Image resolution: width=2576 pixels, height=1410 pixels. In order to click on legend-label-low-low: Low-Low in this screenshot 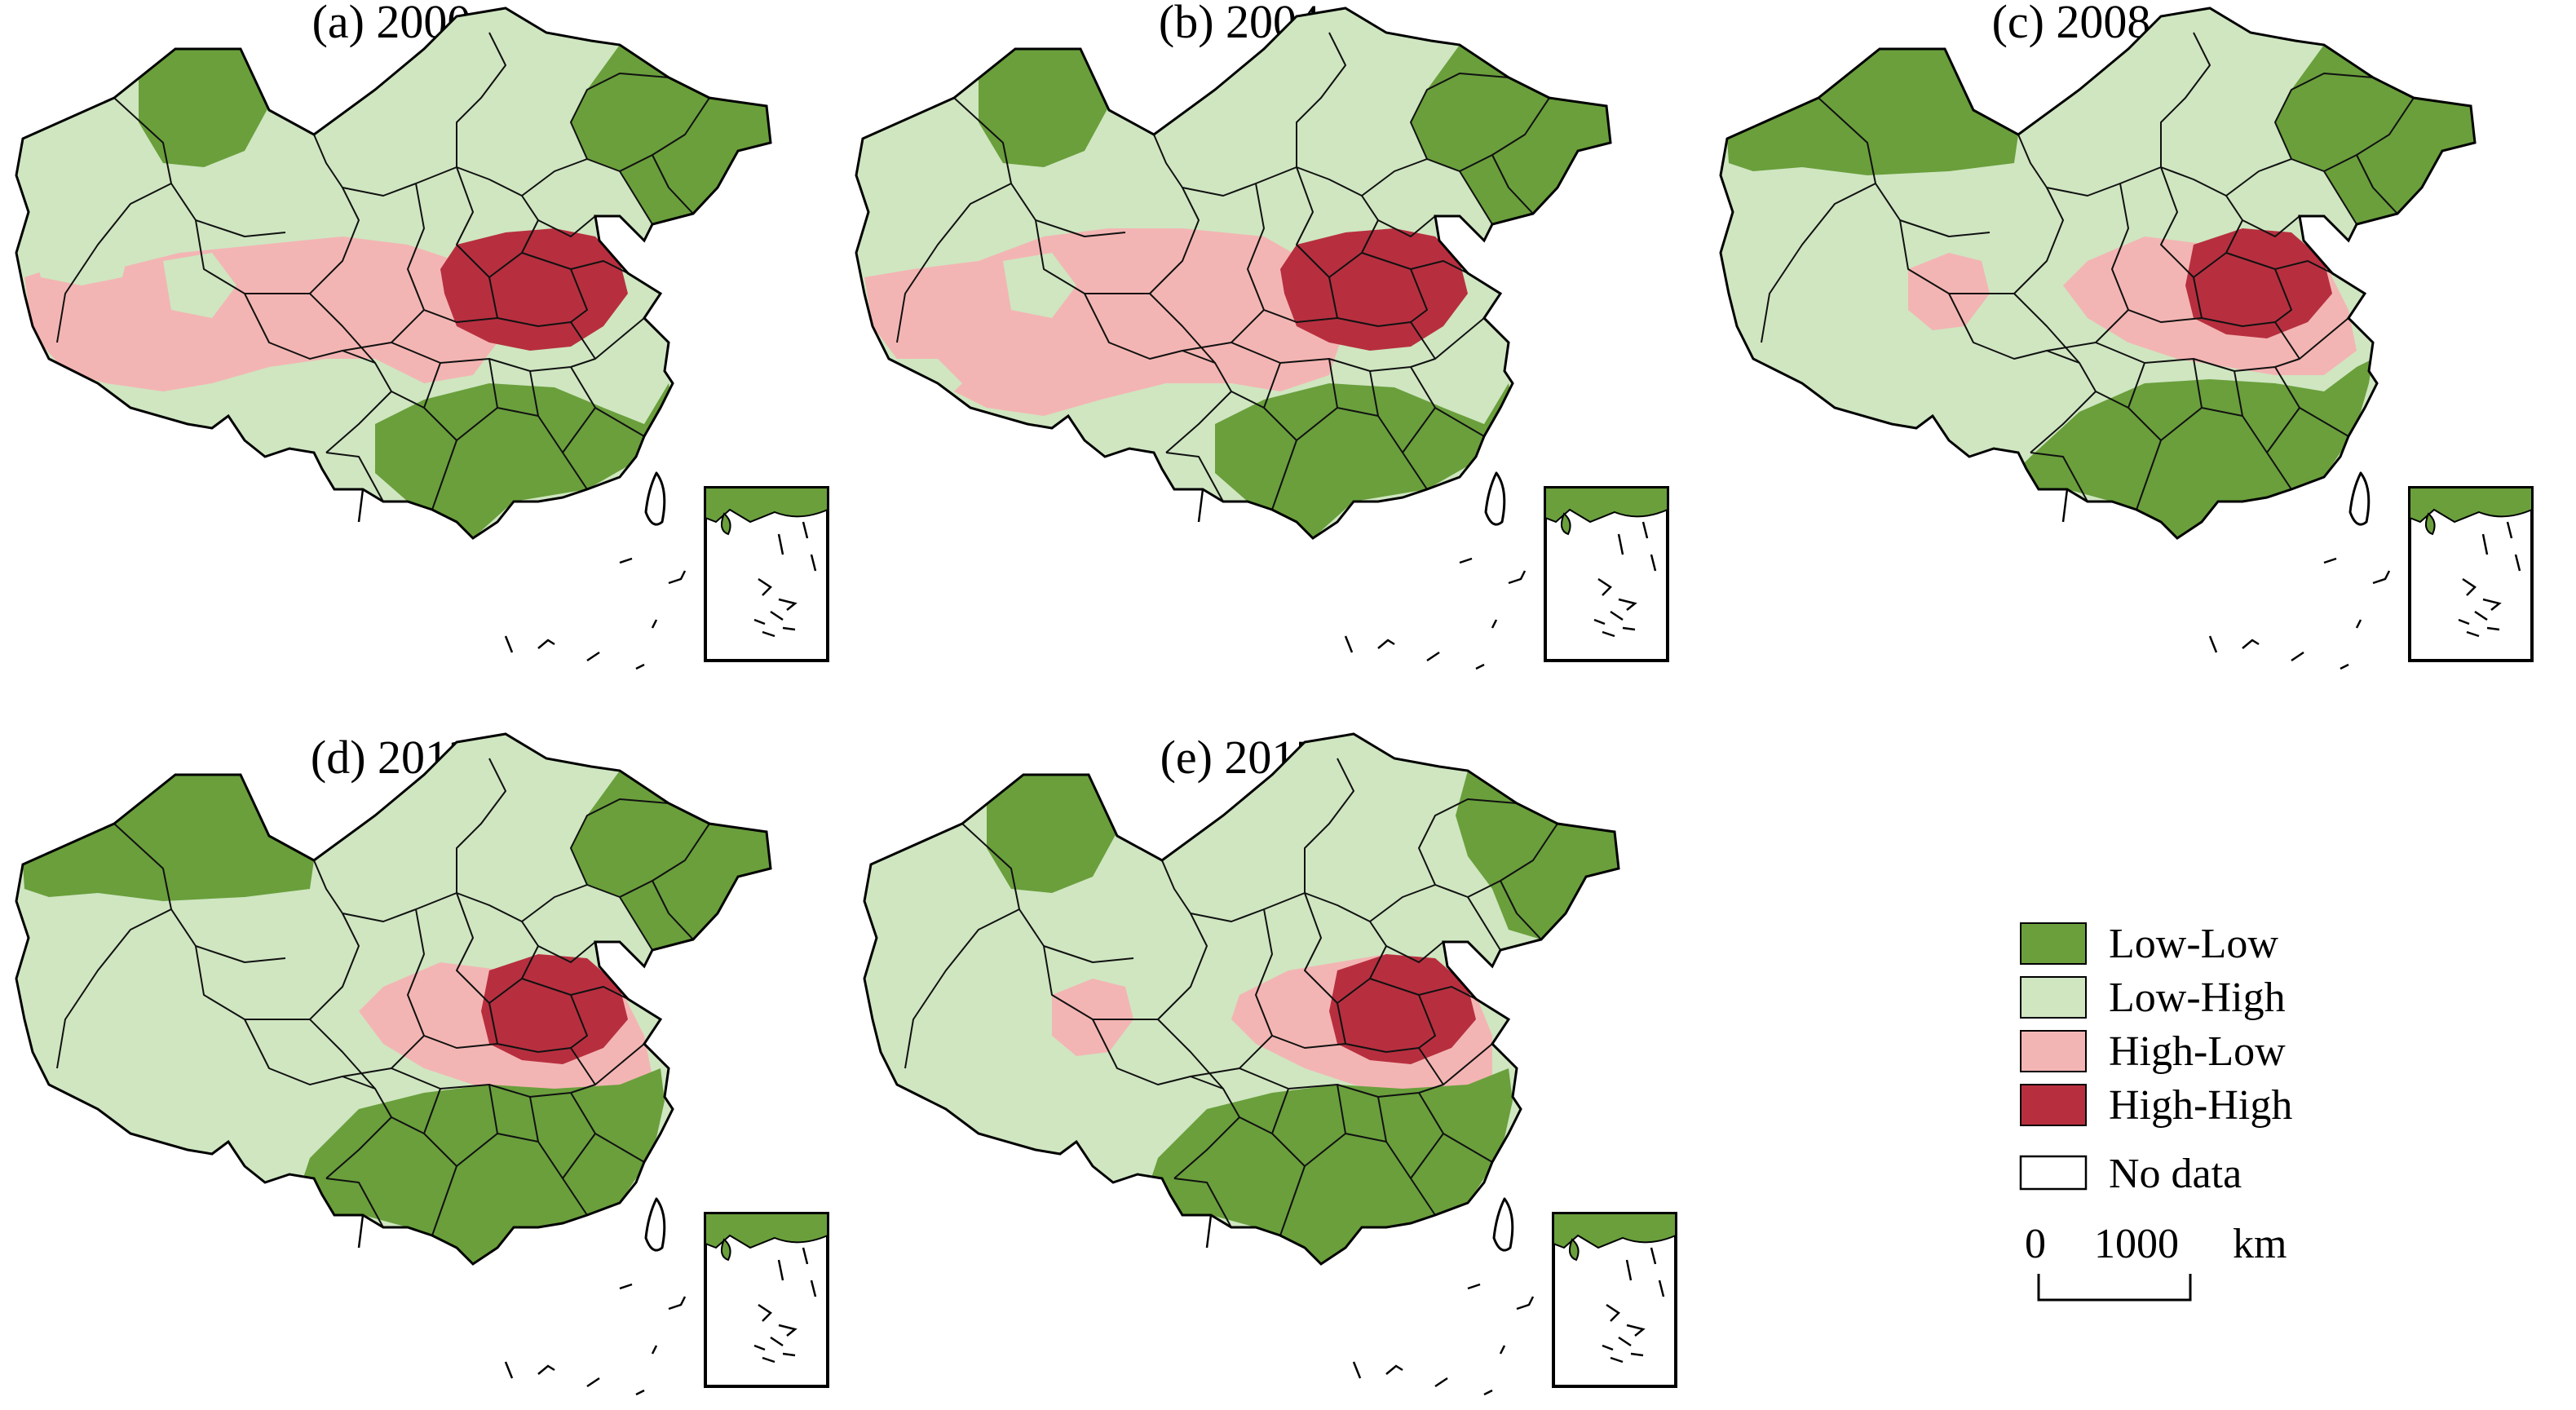, I will do `click(2193, 944)`.